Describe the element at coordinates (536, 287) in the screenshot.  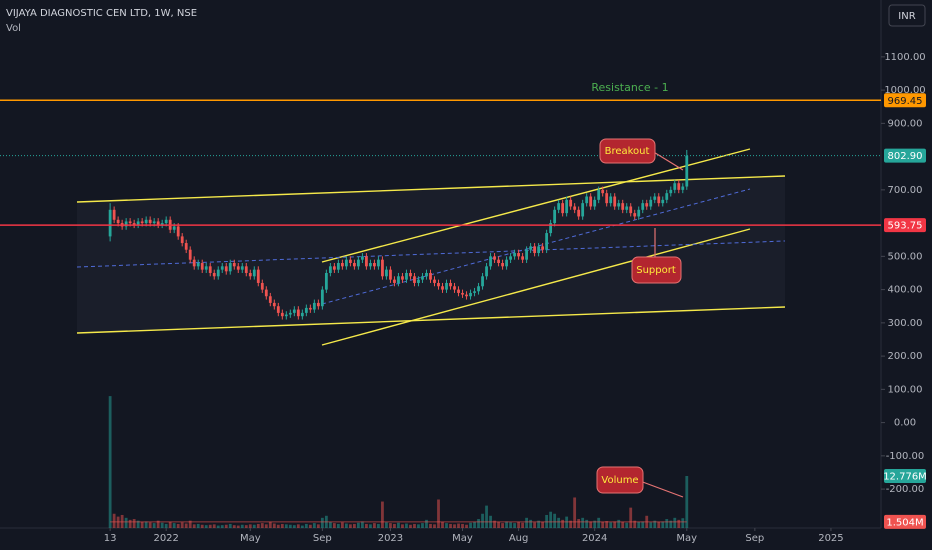
I see `trend-line` at that location.